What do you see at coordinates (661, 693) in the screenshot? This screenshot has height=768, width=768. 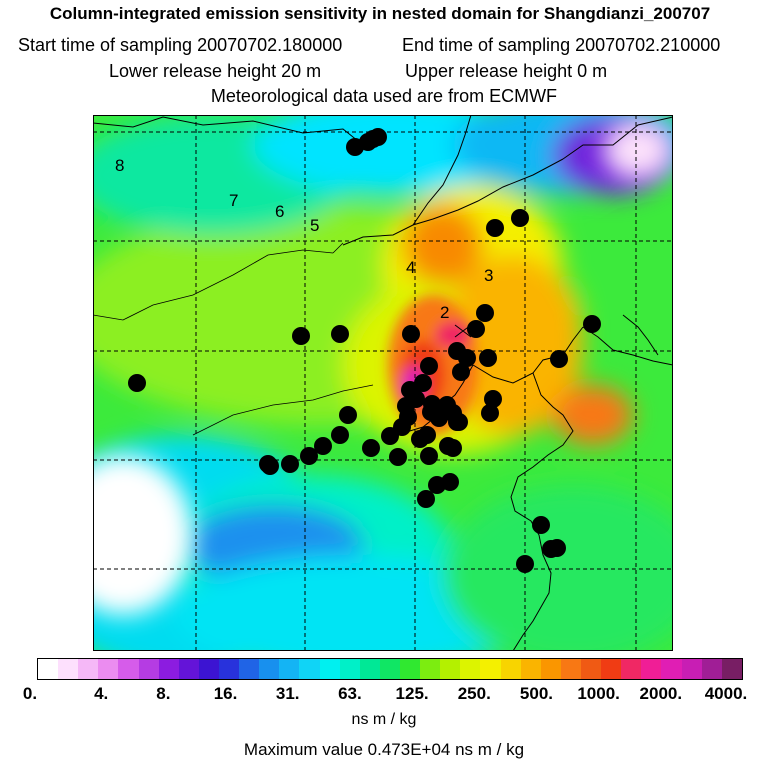 I see `color-scale-label: 2000.` at bounding box center [661, 693].